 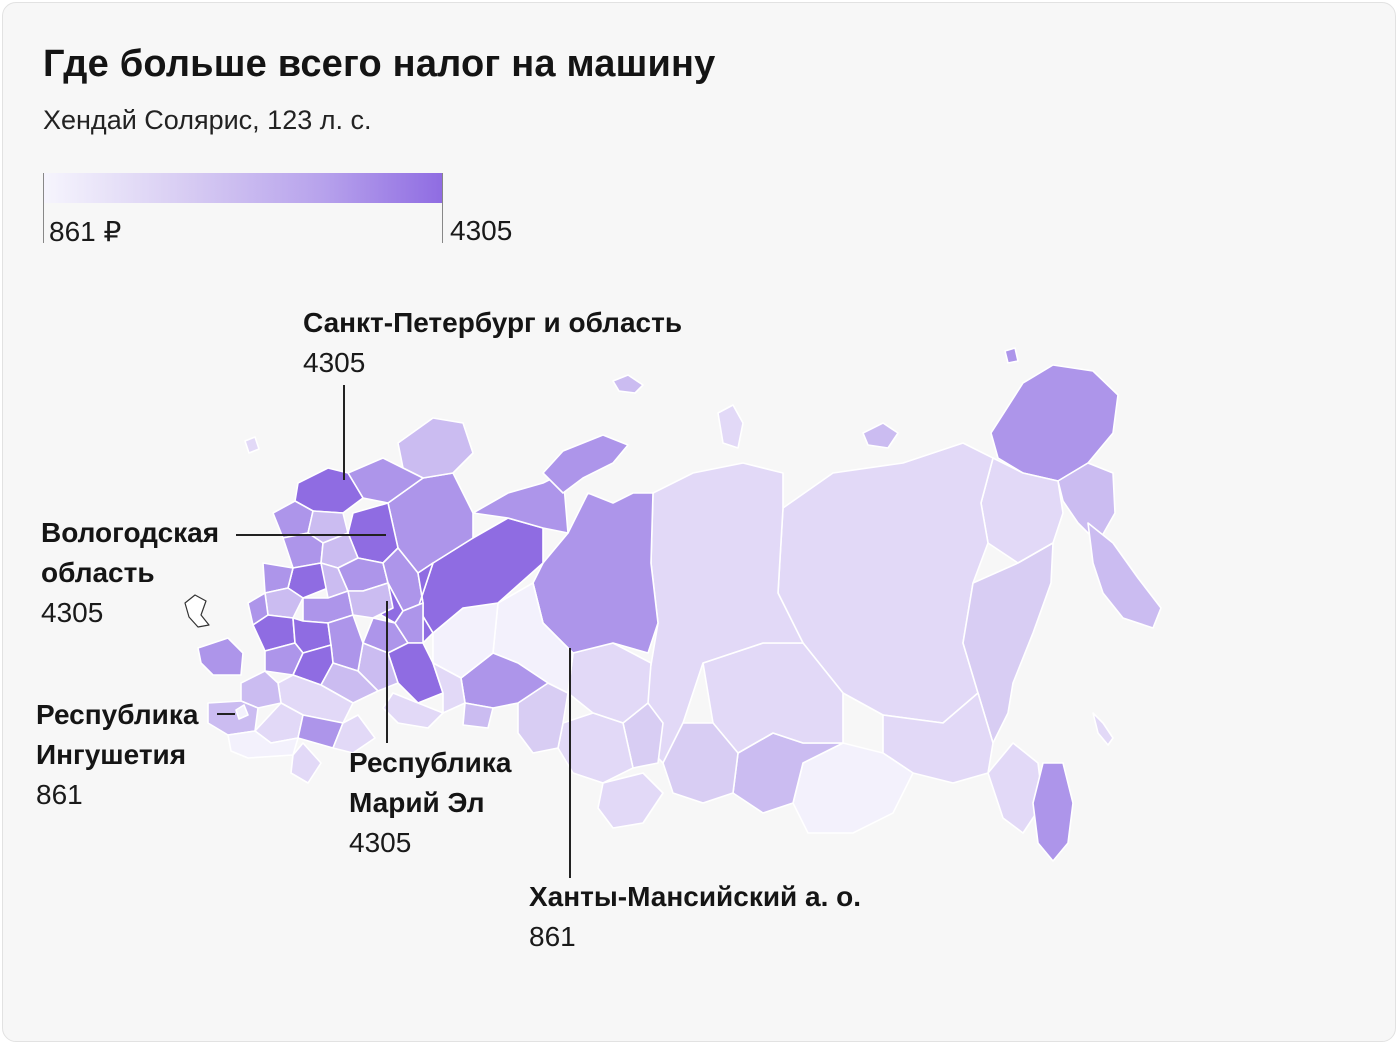 What do you see at coordinates (628, 384) in the screenshot?
I see `region-franz-josef` at bounding box center [628, 384].